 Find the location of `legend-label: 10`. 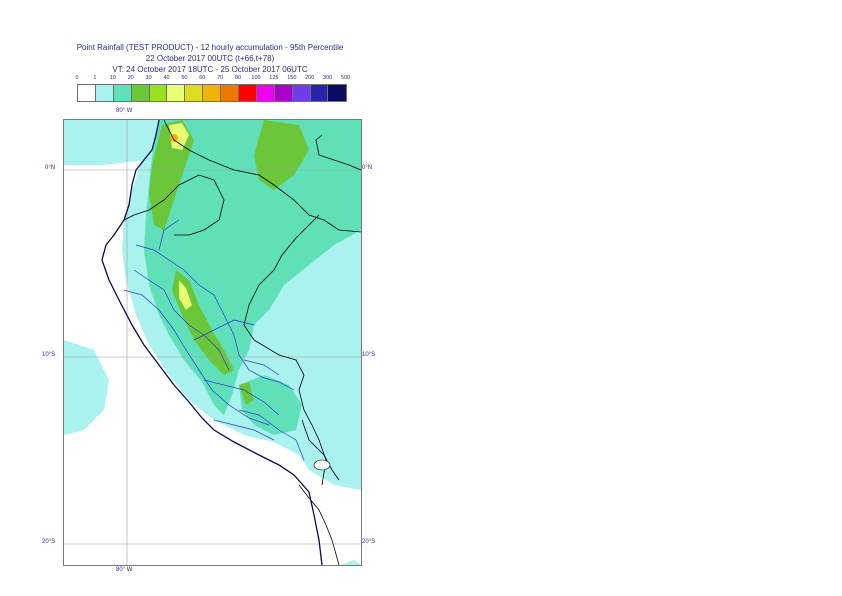

legend-label: 10 is located at coordinates (112, 78).